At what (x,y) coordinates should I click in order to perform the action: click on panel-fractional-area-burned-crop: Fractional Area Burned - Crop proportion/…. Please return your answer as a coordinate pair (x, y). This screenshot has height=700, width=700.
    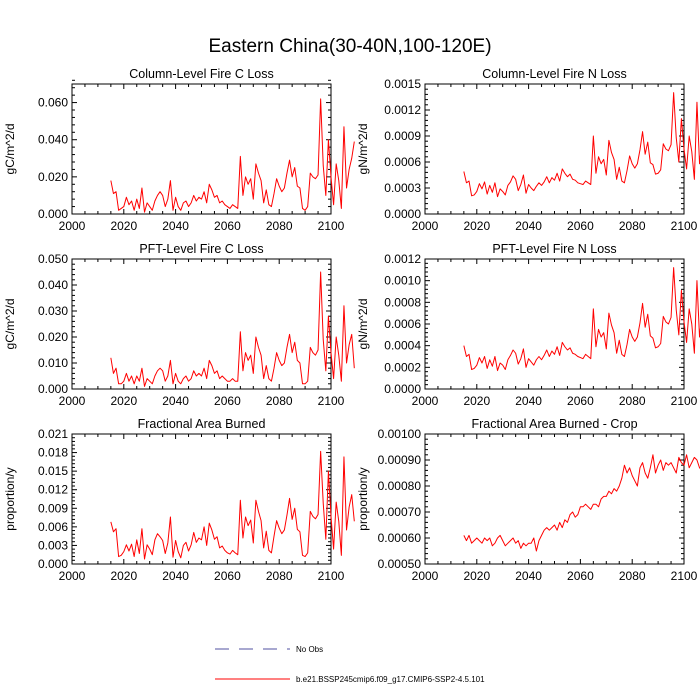
    Looking at the image, I should click on (528, 500).